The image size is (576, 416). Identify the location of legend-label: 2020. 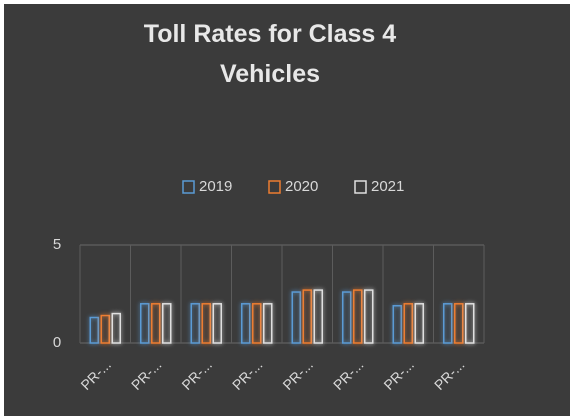
(301, 186).